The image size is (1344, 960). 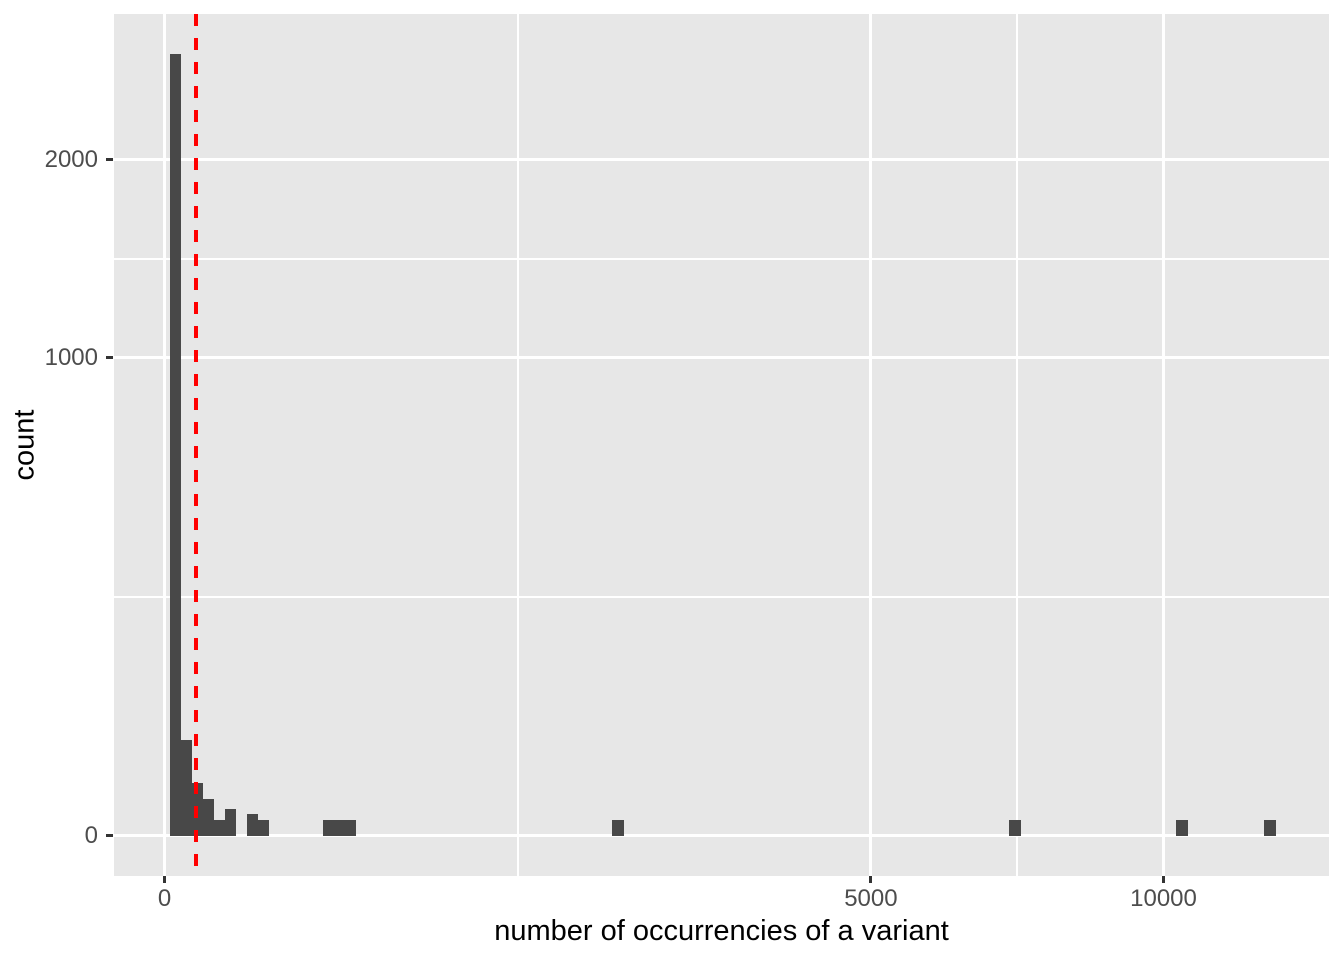 What do you see at coordinates (91, 835) in the screenshot?
I see `y-axis-tick-label: 0` at bounding box center [91, 835].